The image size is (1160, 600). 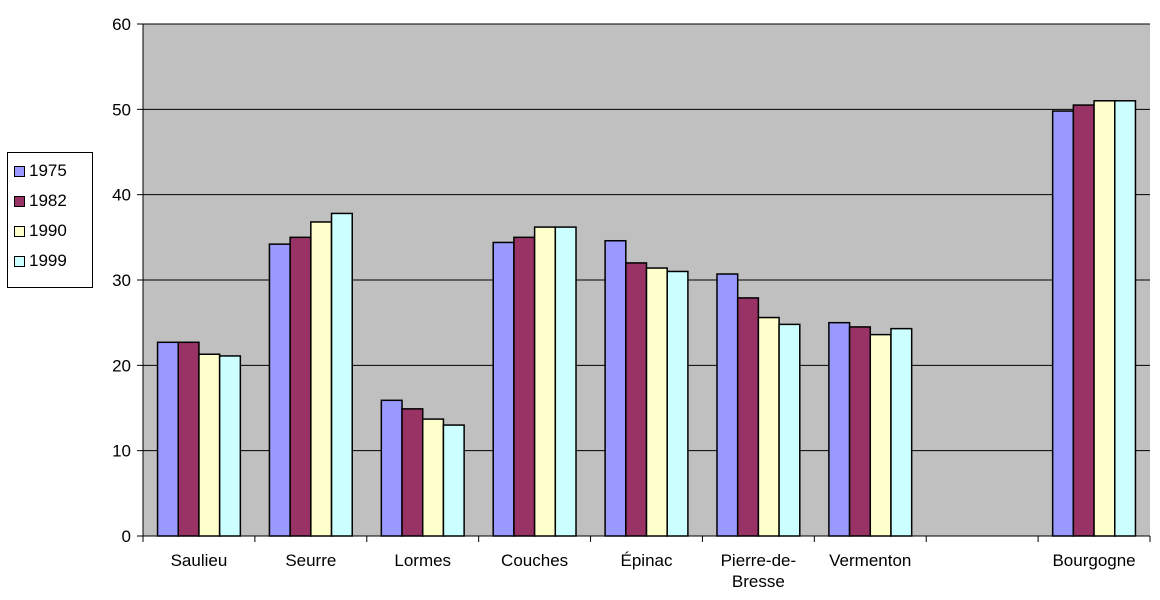 What do you see at coordinates (121, 365) in the screenshot?
I see `y-tick-label: 20` at bounding box center [121, 365].